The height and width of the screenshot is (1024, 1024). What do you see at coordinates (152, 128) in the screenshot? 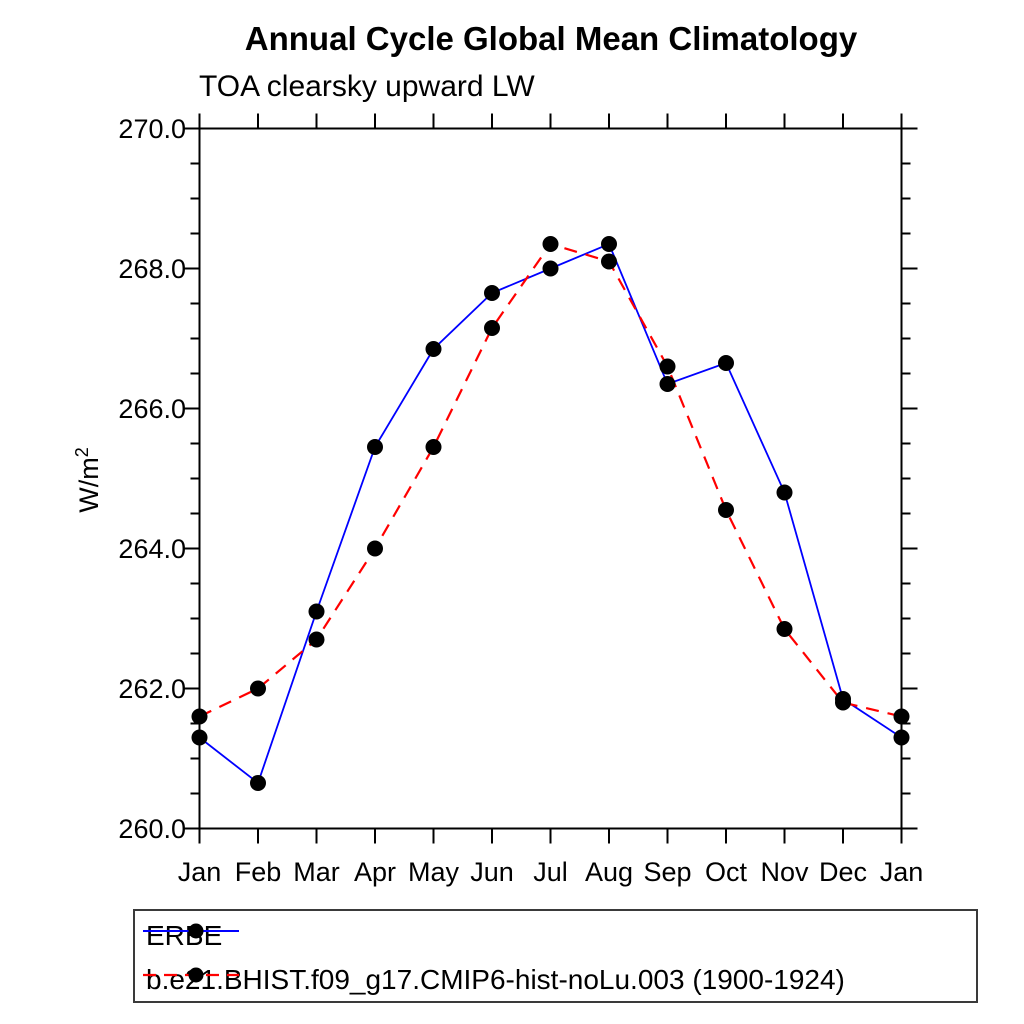
I see `y-tick-label: 270.0` at bounding box center [152, 128].